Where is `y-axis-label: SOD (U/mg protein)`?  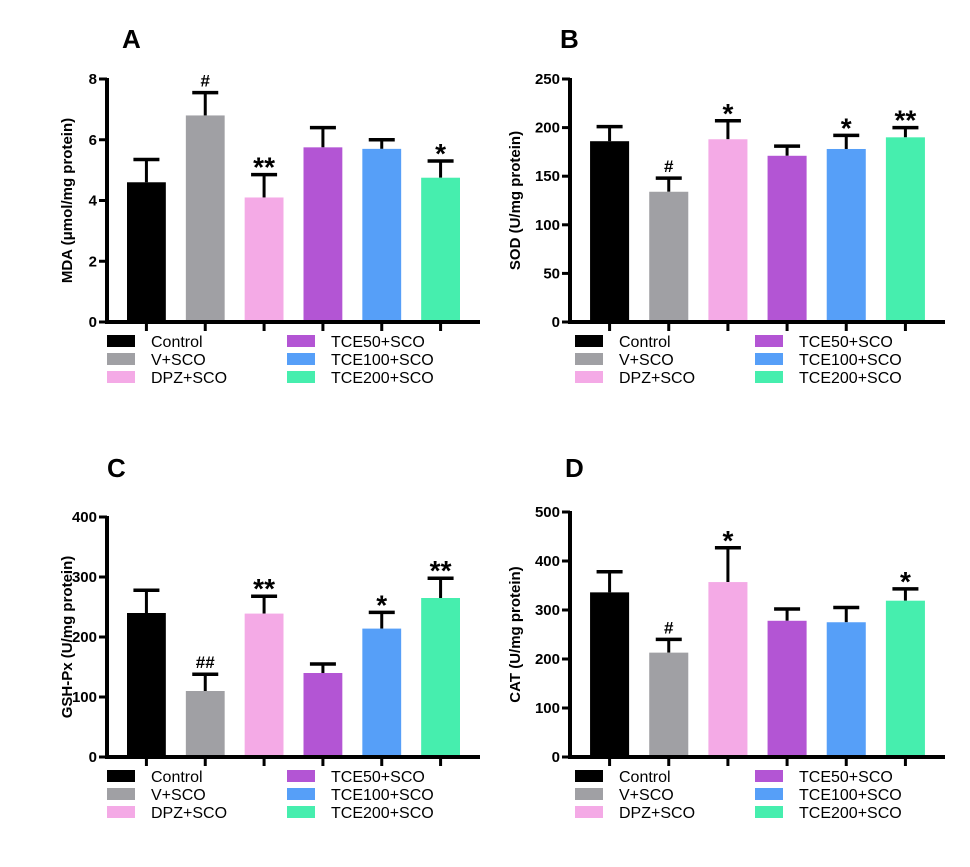 y-axis-label: SOD (U/mg protein) is located at coordinates (515, 200).